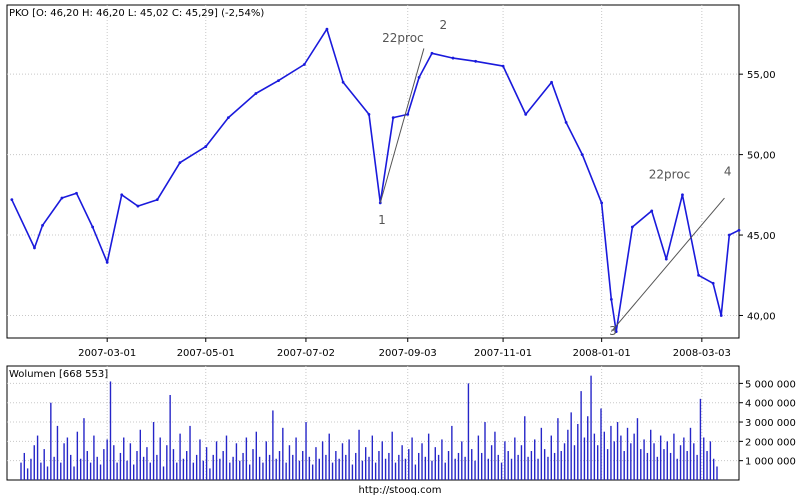  Describe the element at coordinates (770, 462) in the screenshot. I see `volume-y-tick-label: 1 000 000` at that location.